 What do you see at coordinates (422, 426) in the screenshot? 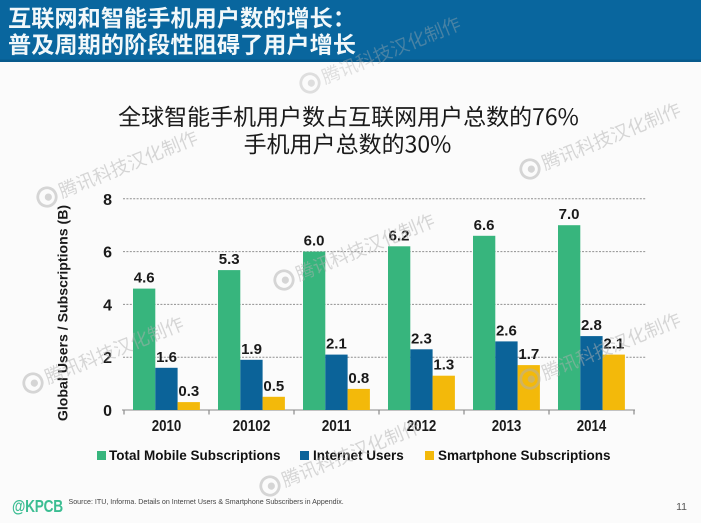
I see `svg-text: 2012` at bounding box center [422, 426].